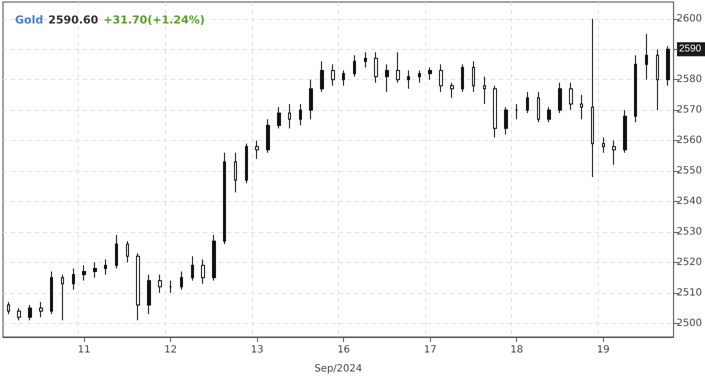  What do you see at coordinates (689, 110) in the screenshot?
I see `y-tick-label: 2570` at bounding box center [689, 110].